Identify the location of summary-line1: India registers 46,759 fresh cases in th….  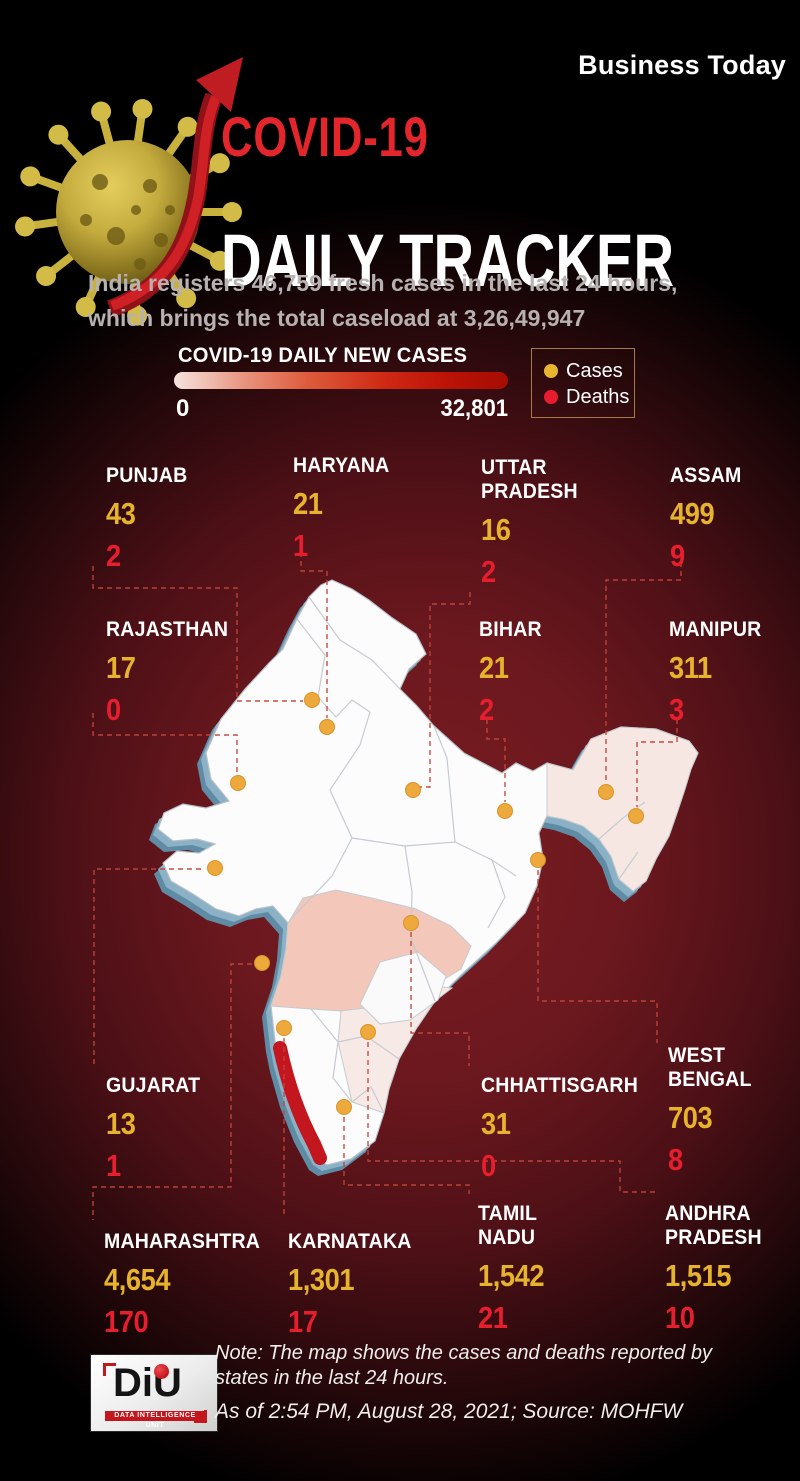
(383, 283).